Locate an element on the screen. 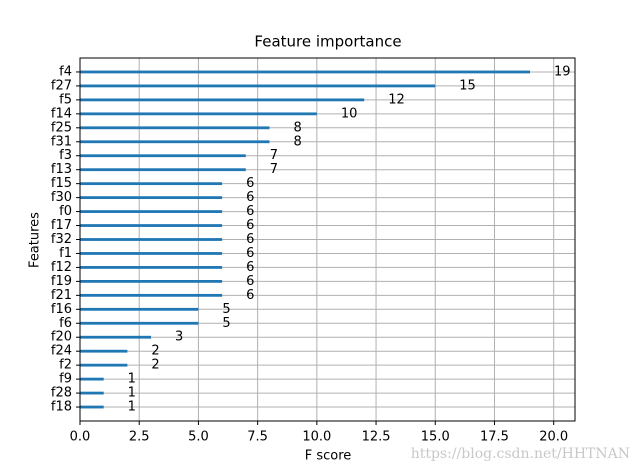 Image resolution: width=640 pixels, height=473 pixels. y-tick-label: f13 is located at coordinates (61, 169).